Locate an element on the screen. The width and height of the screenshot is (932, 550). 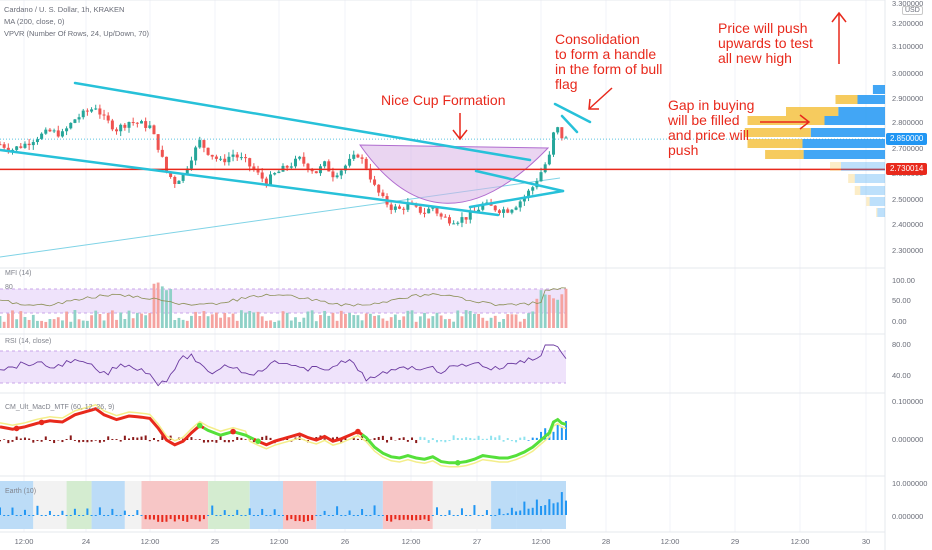
vpvr-down-row is located at coordinates (784, 154).